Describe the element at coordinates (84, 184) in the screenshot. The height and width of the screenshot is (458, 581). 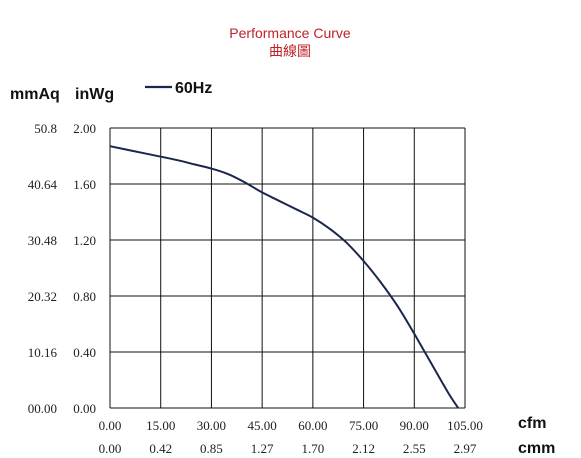
I see `y-tick-label-inwg-4: 1.60` at that location.